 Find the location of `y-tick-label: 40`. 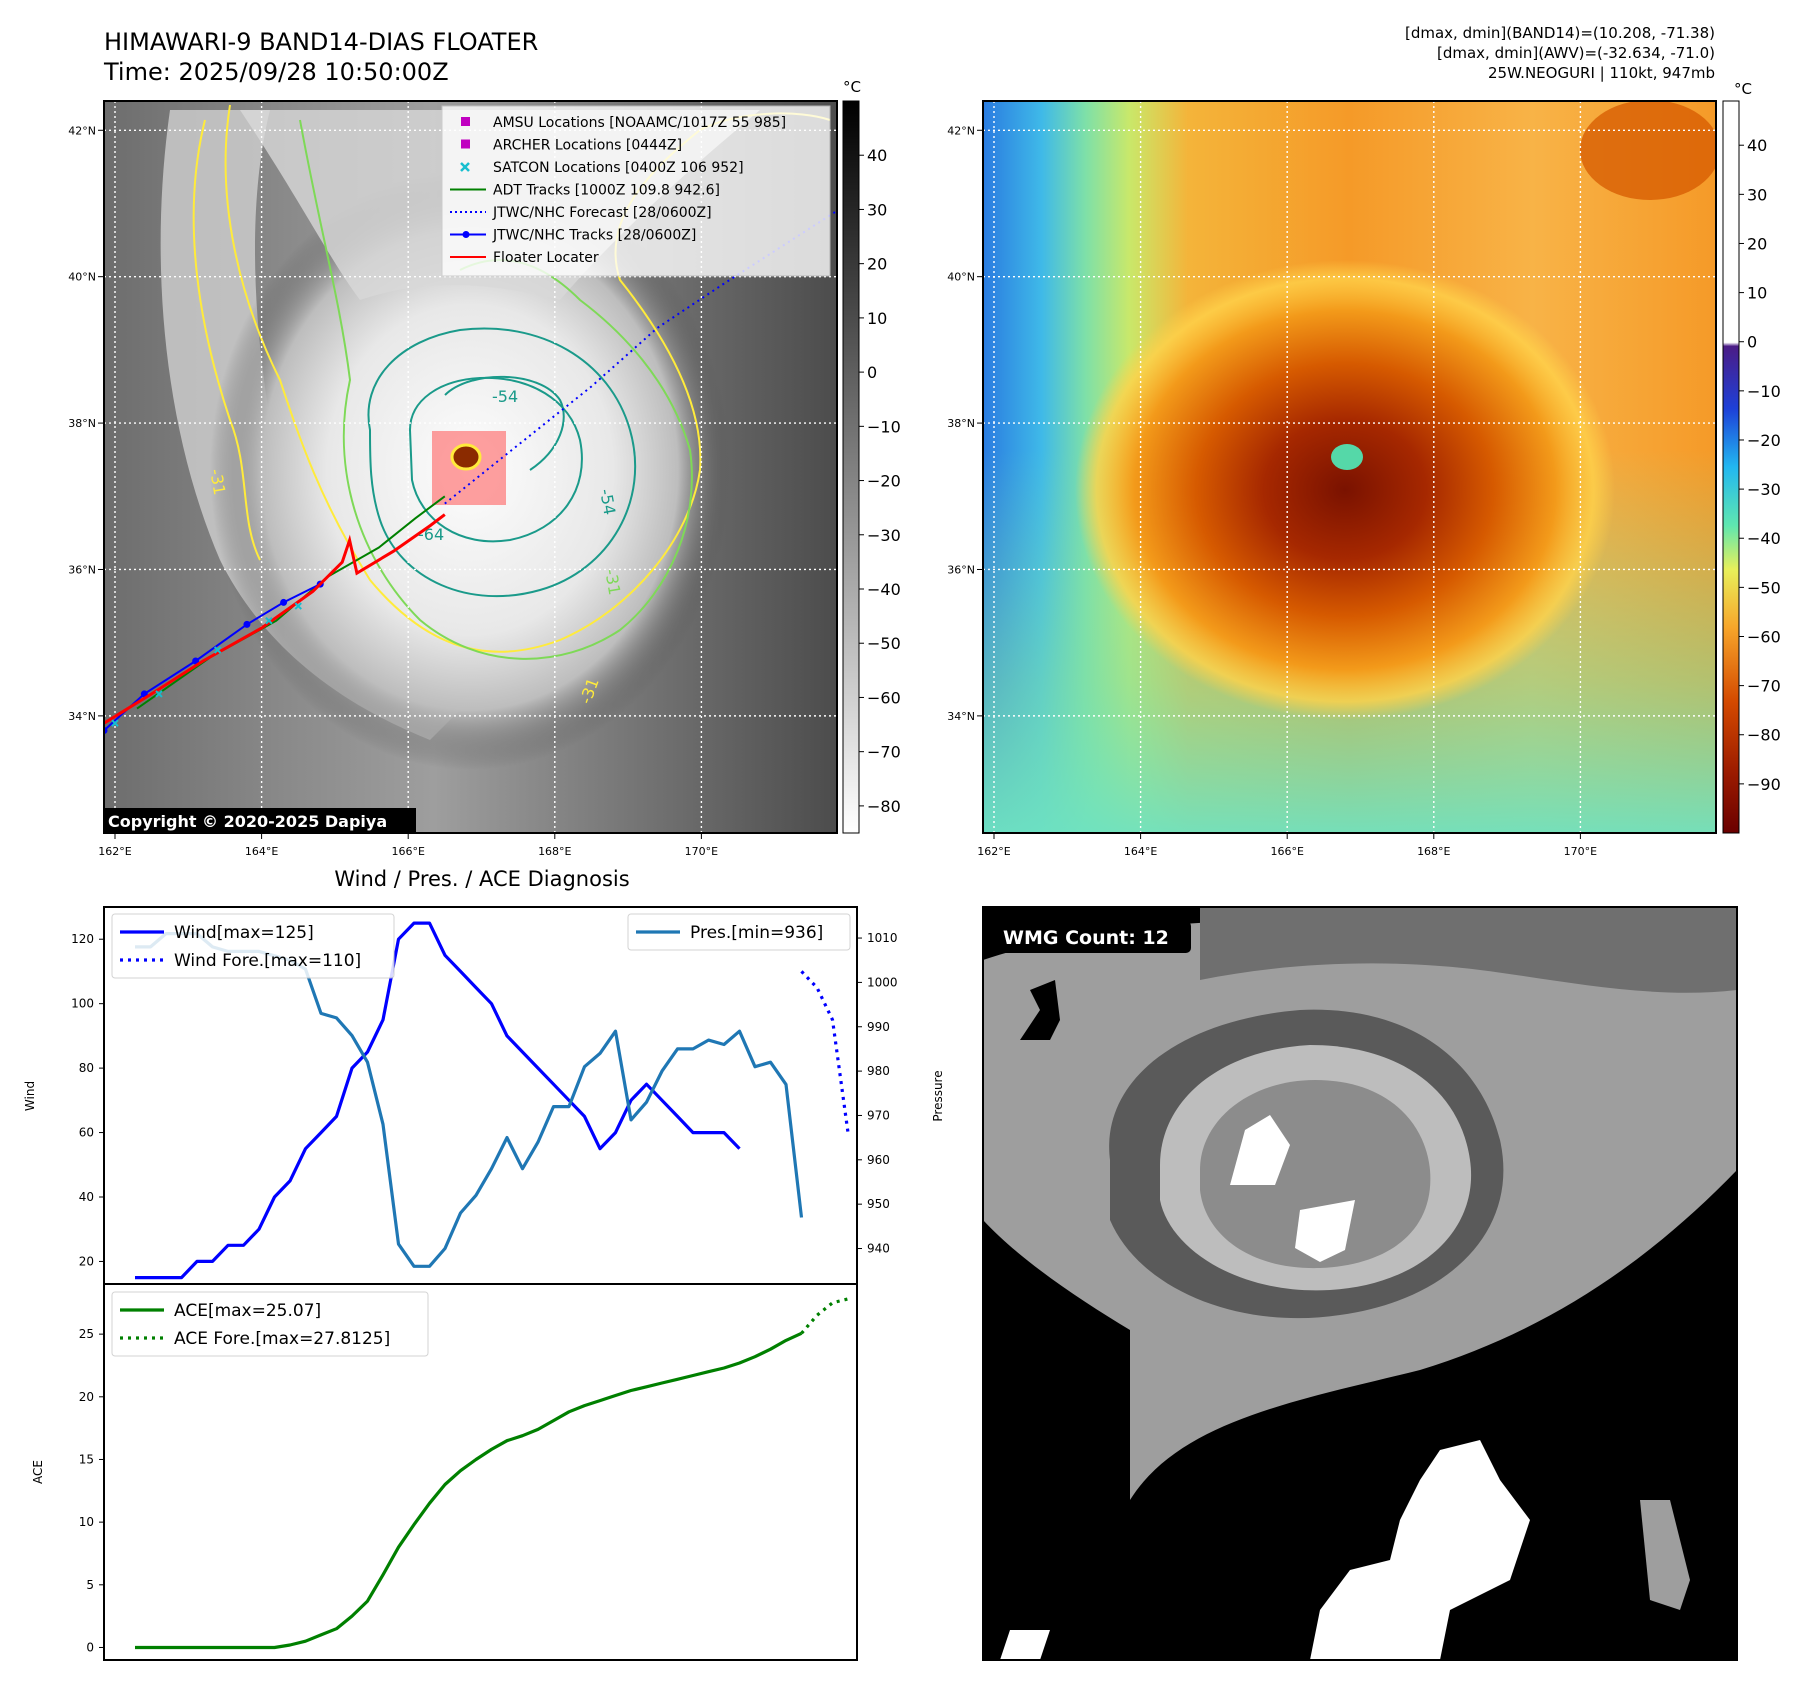

y-tick-label: 40 is located at coordinates (86, 1197).